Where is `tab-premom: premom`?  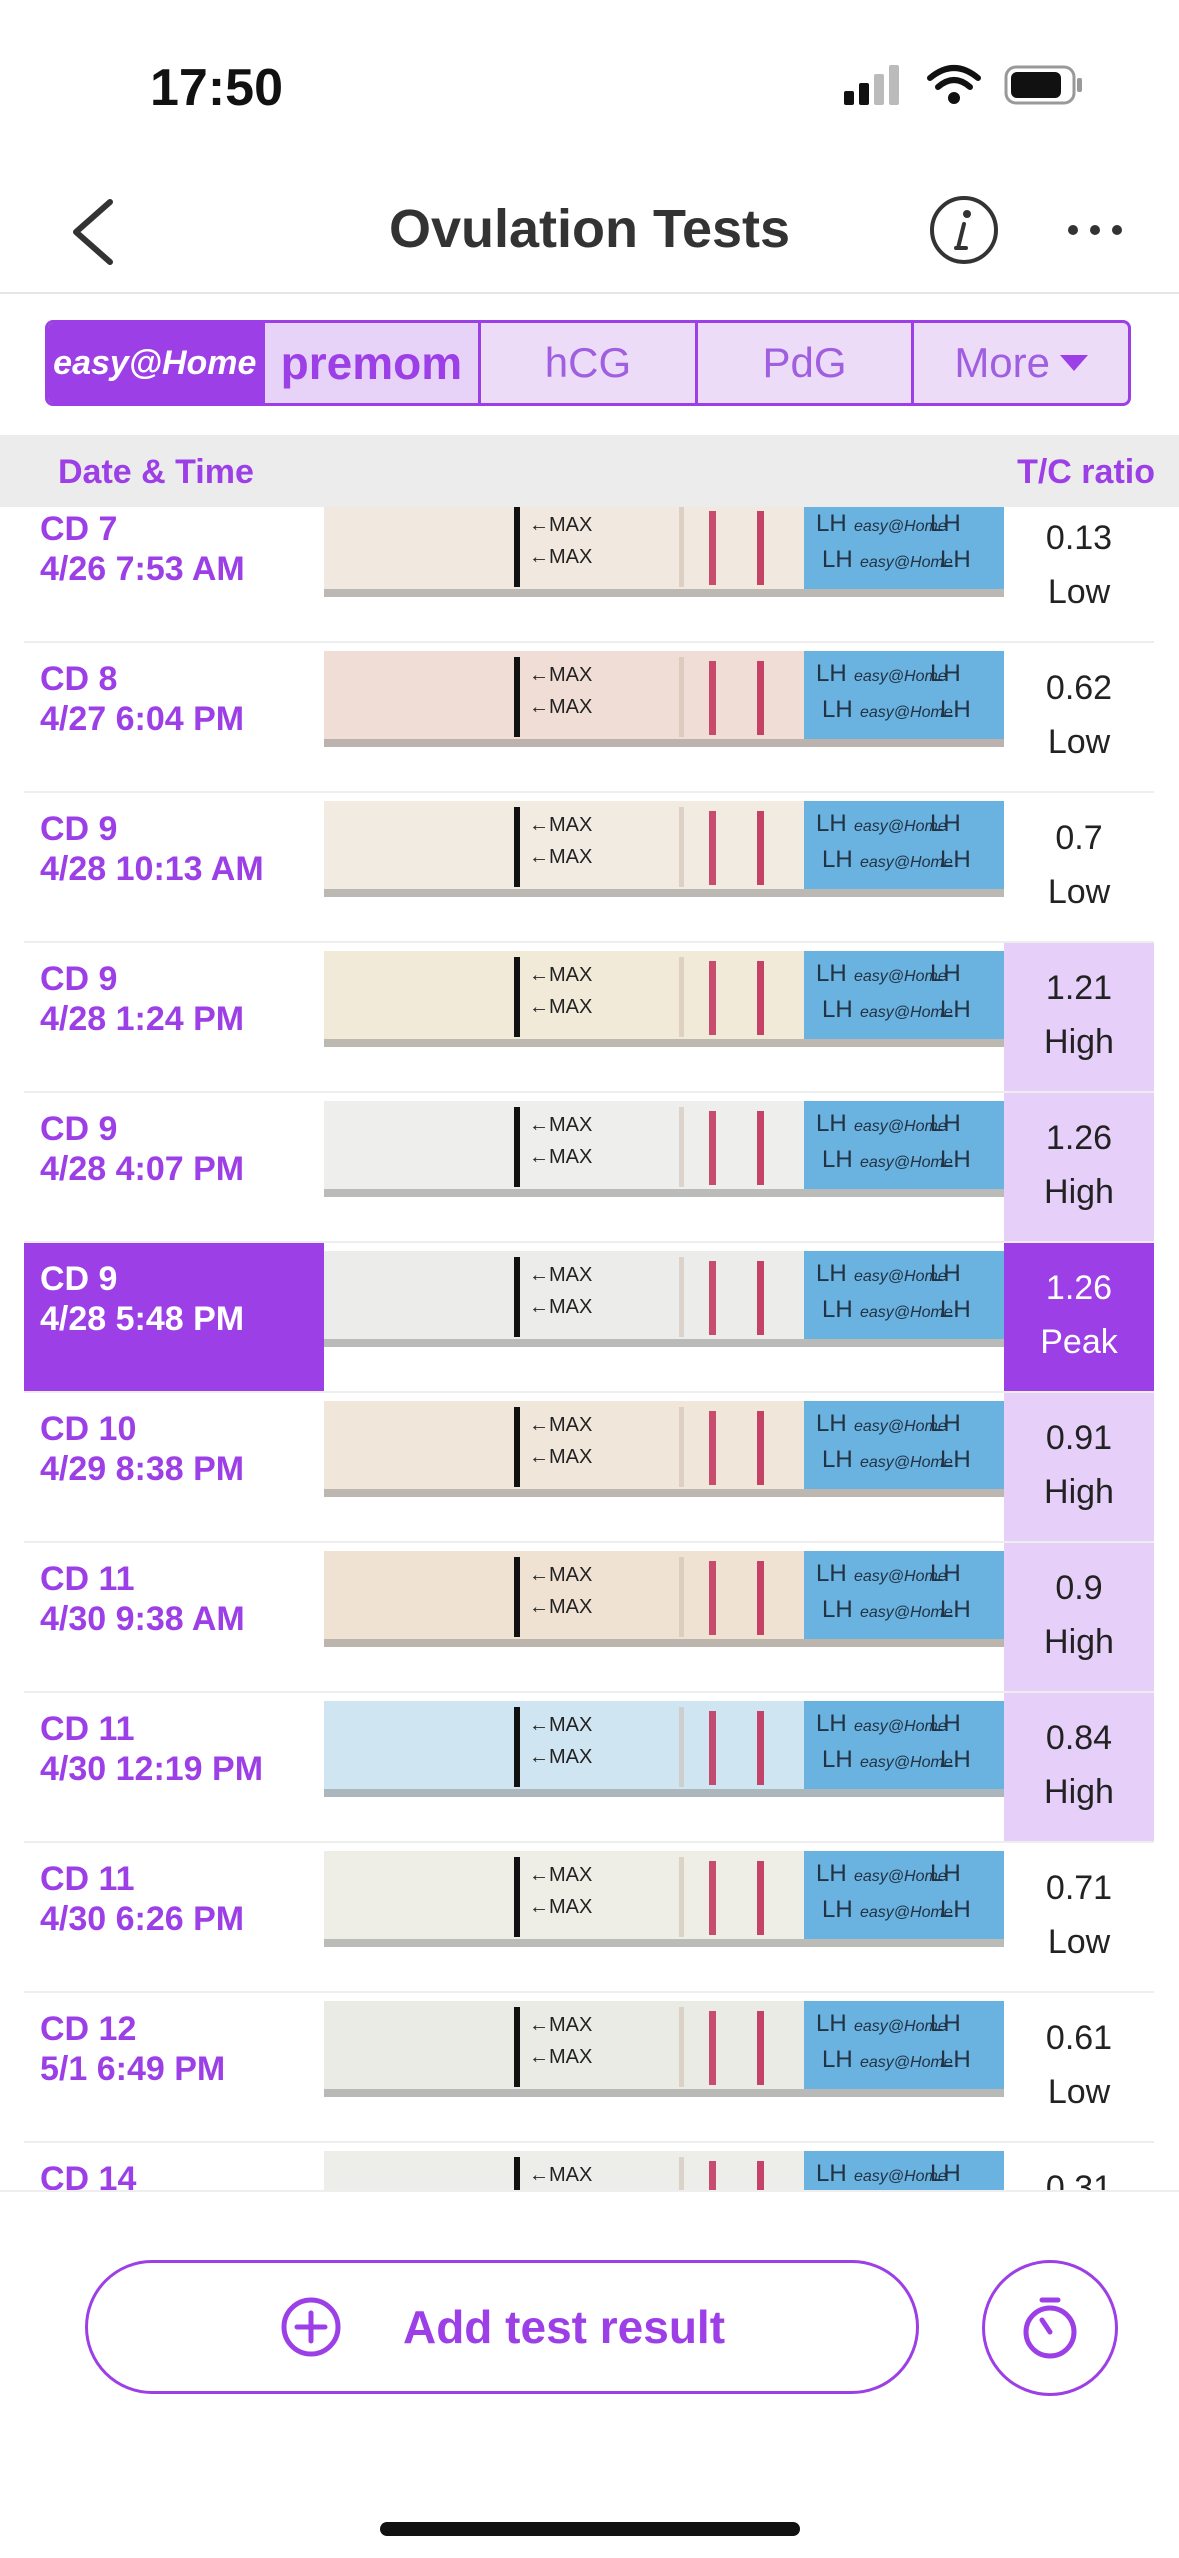
tab-premom: premom is located at coordinates (373, 363).